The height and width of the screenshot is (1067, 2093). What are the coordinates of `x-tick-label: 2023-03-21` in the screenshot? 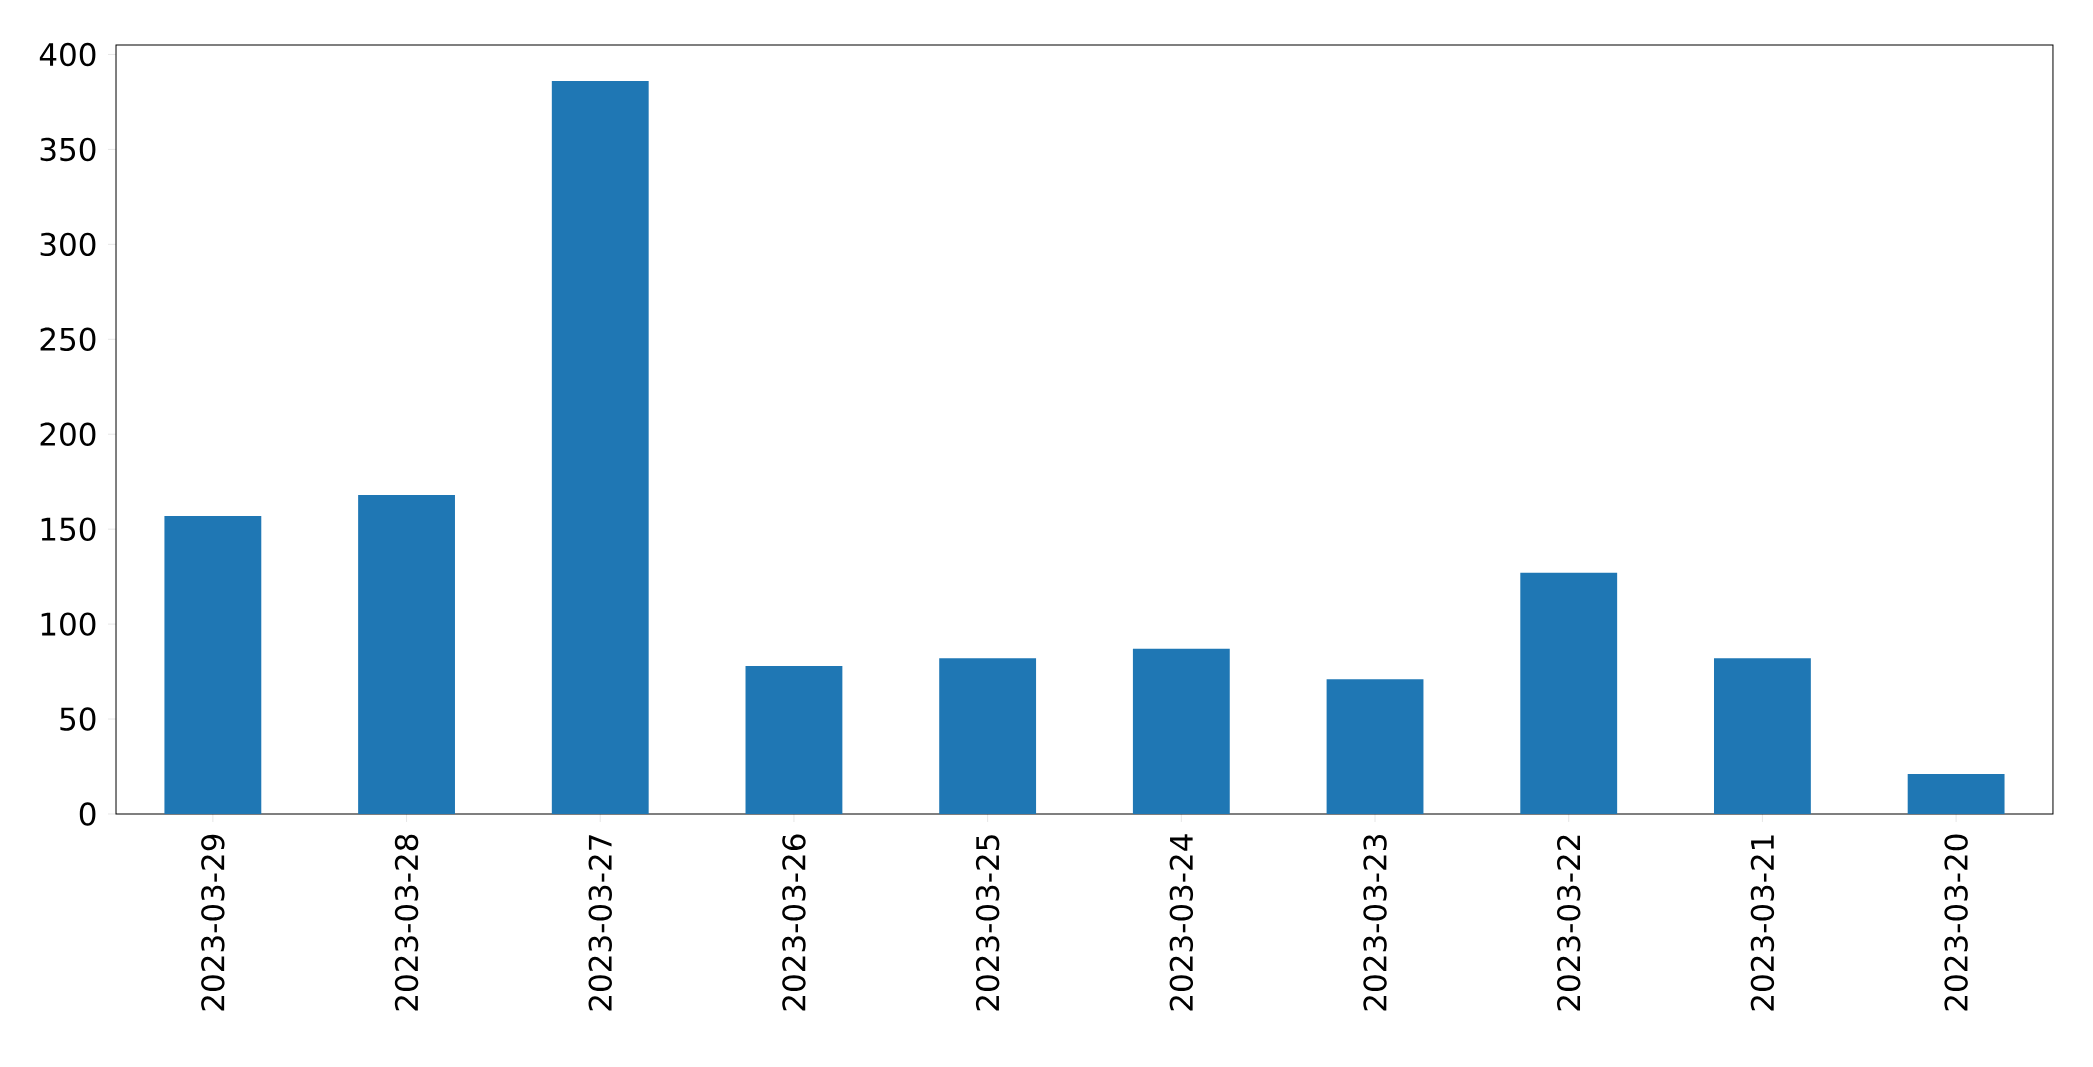 It's located at (1762, 923).